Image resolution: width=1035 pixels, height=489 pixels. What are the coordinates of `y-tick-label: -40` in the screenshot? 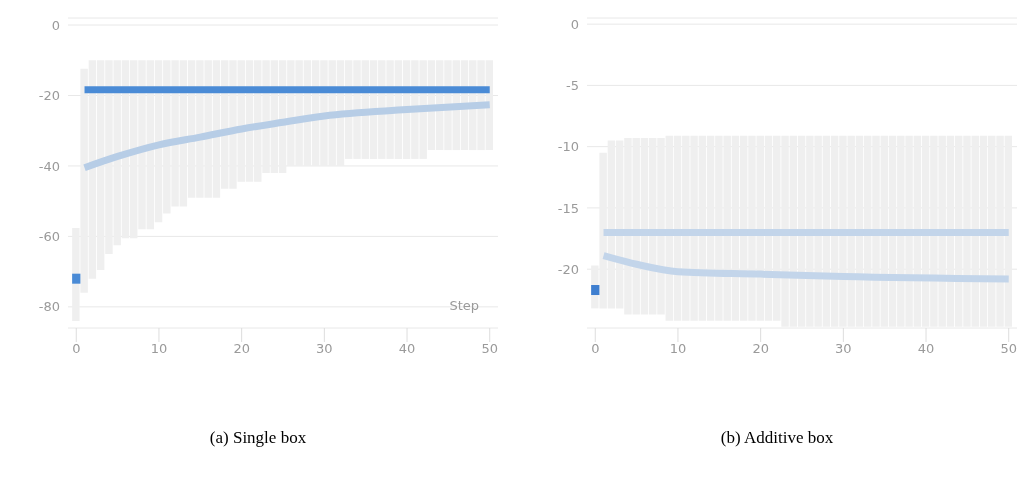 It's located at (49, 166).